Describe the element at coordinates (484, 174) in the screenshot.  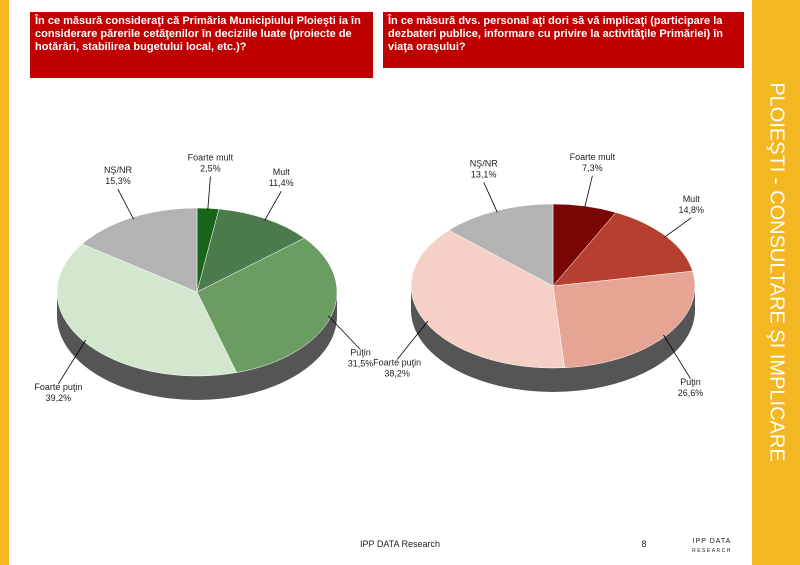
I see `slice-value: 13,1%` at that location.